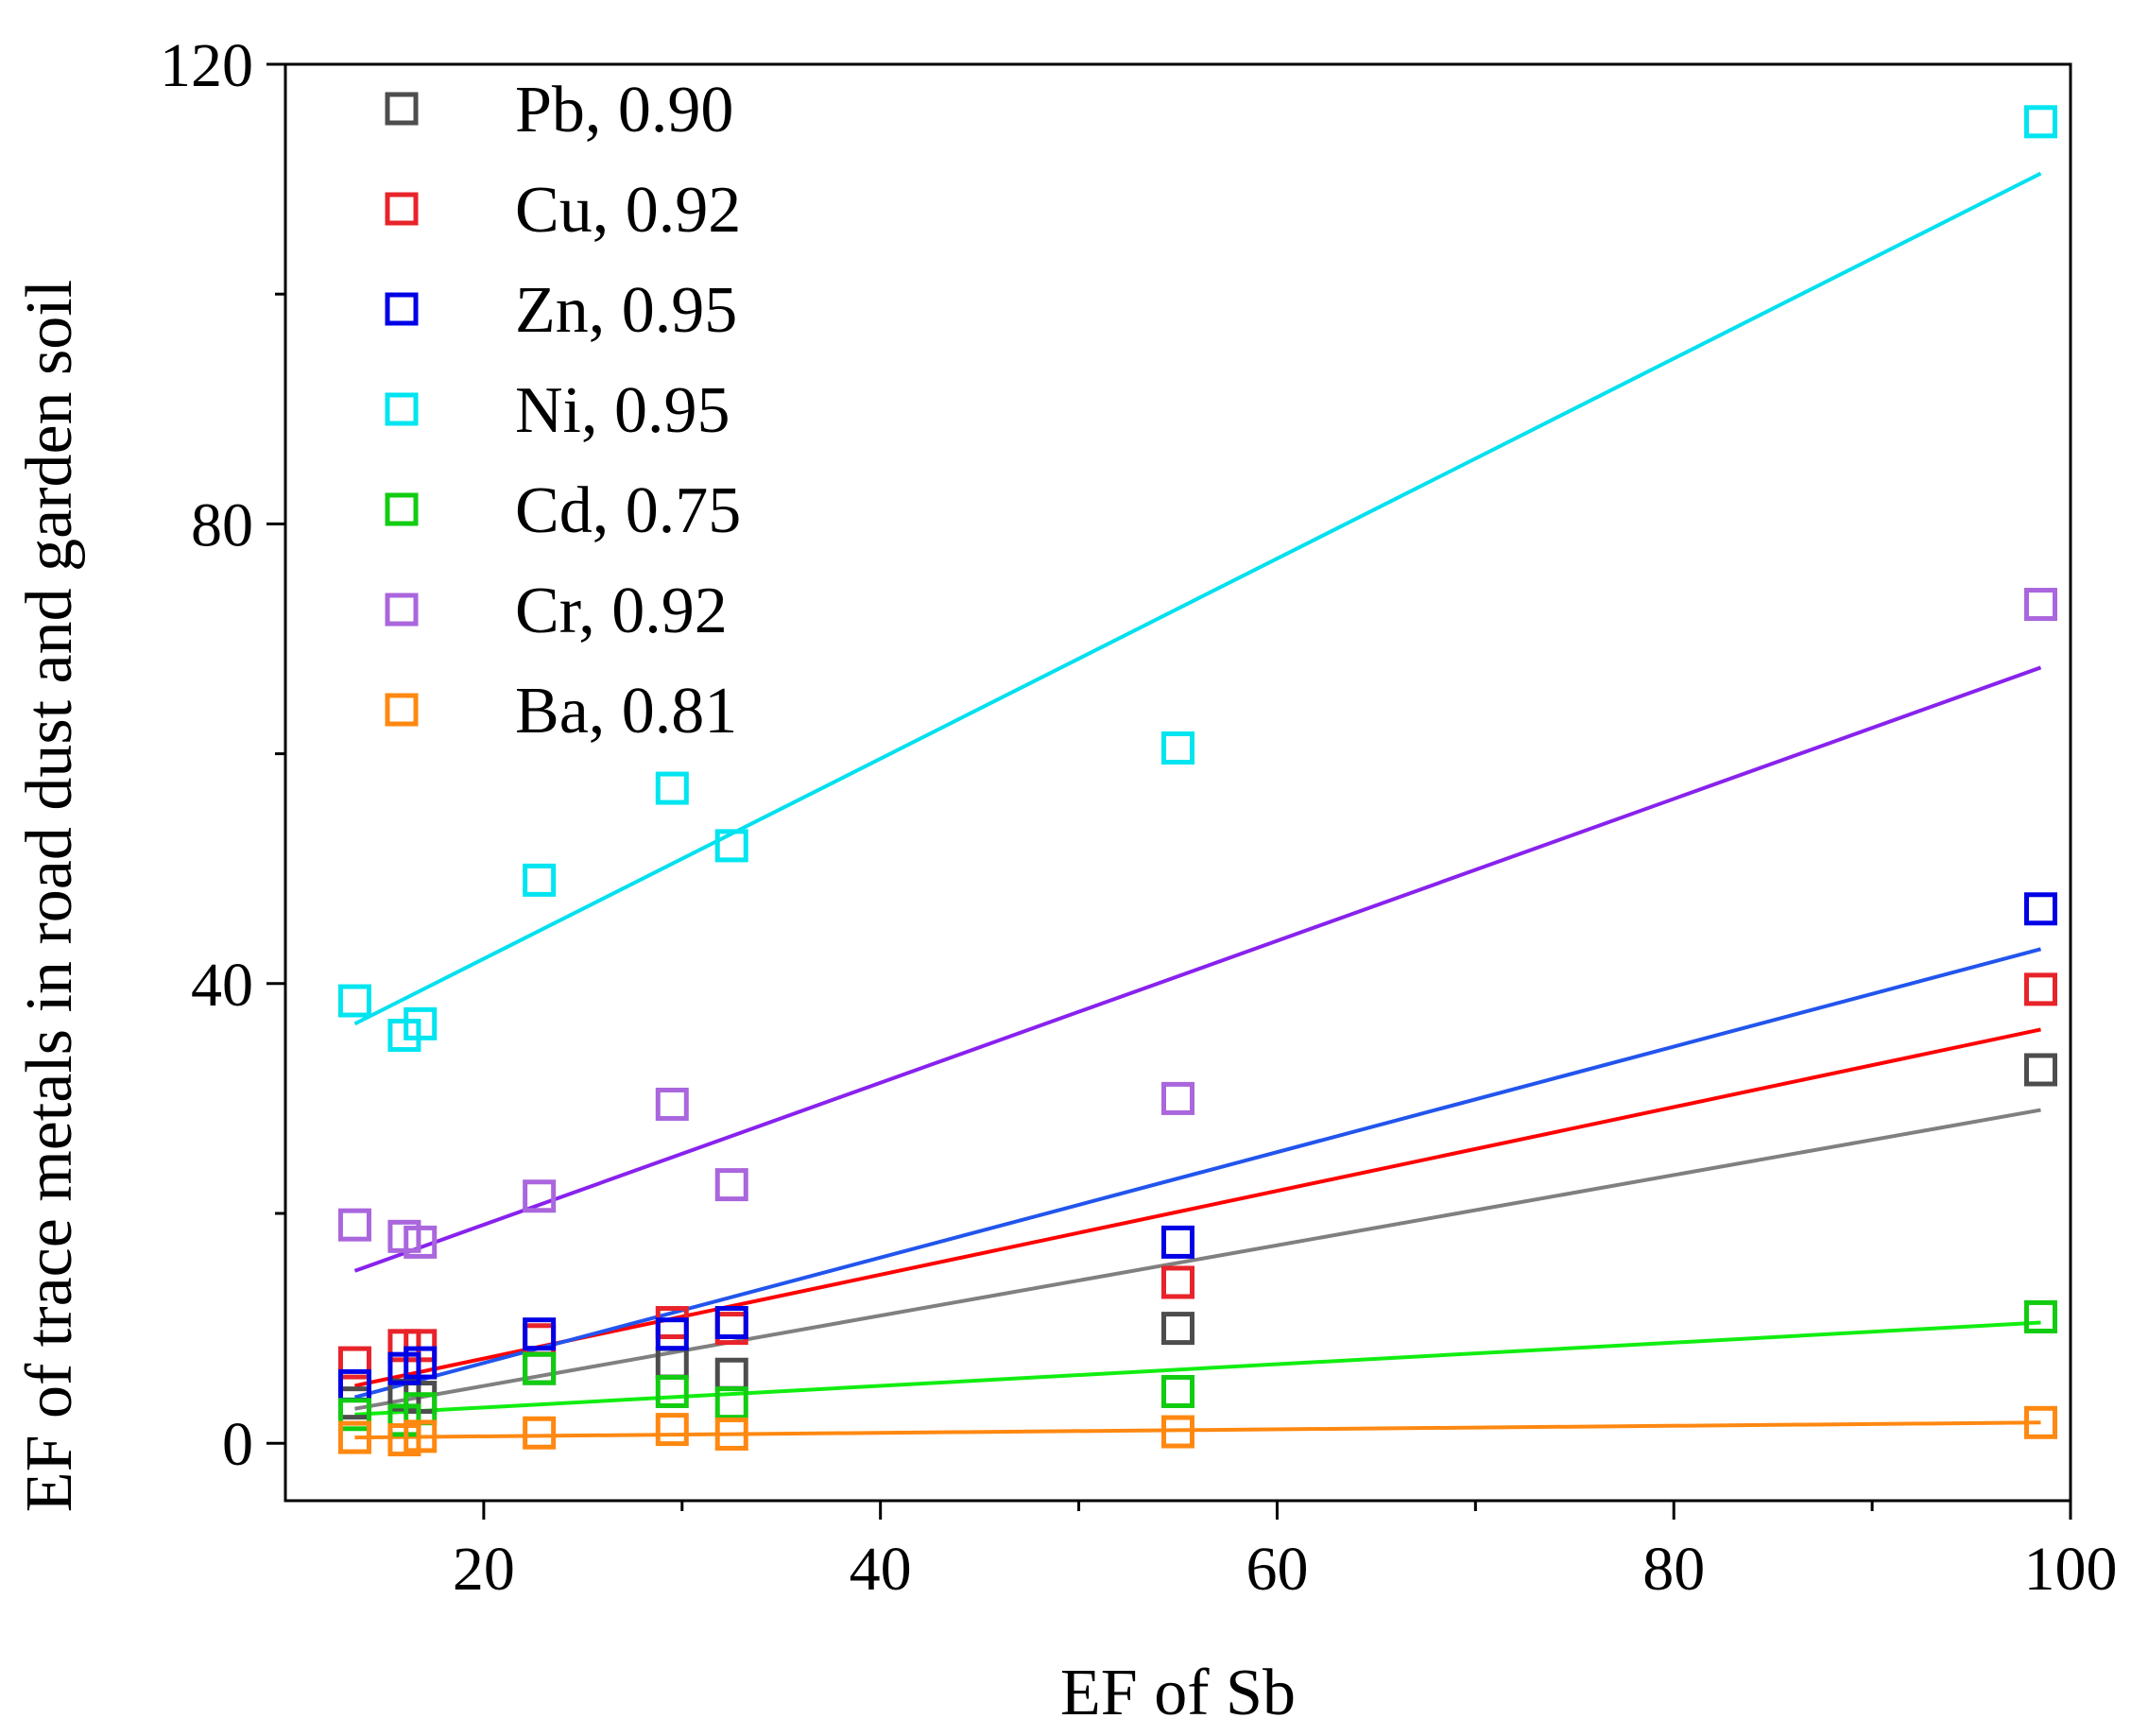 The width and height of the screenshot is (2148, 1736). I want to click on x-tick-label: 80, so click(1673, 1569).